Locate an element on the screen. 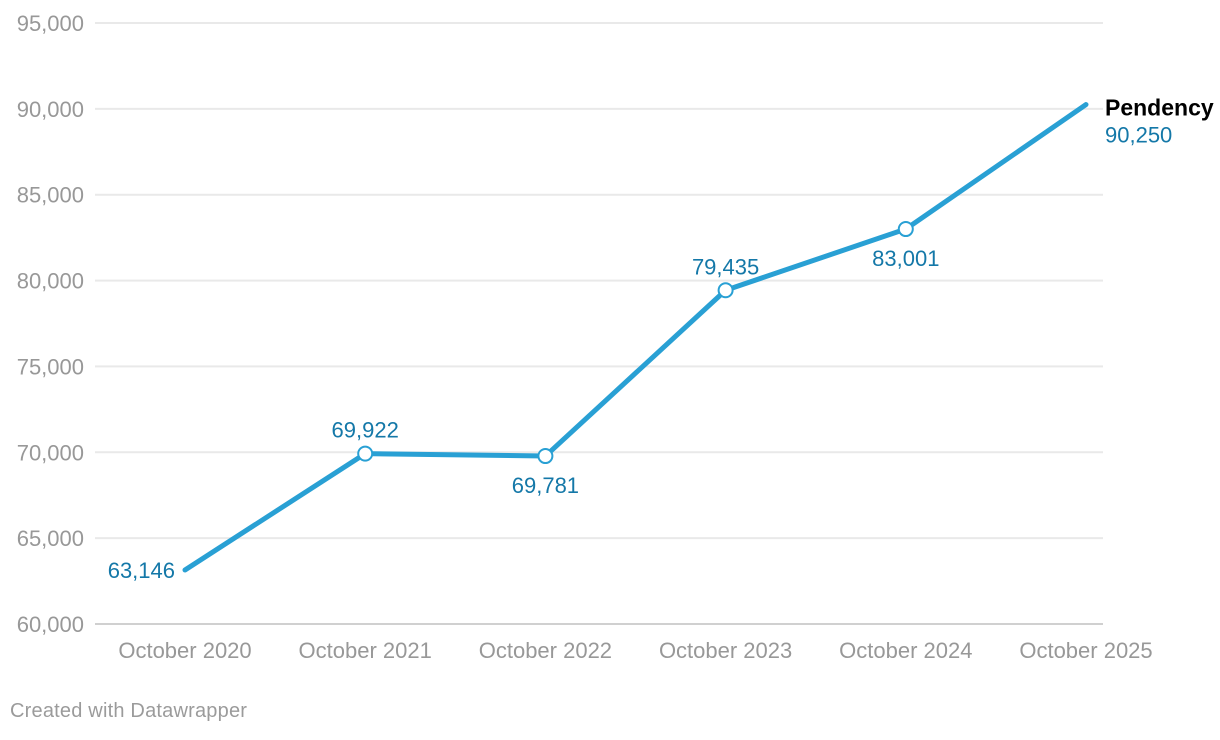 The width and height of the screenshot is (1220, 740). y-axis-tick-label: 70,000 is located at coordinates (50, 452).